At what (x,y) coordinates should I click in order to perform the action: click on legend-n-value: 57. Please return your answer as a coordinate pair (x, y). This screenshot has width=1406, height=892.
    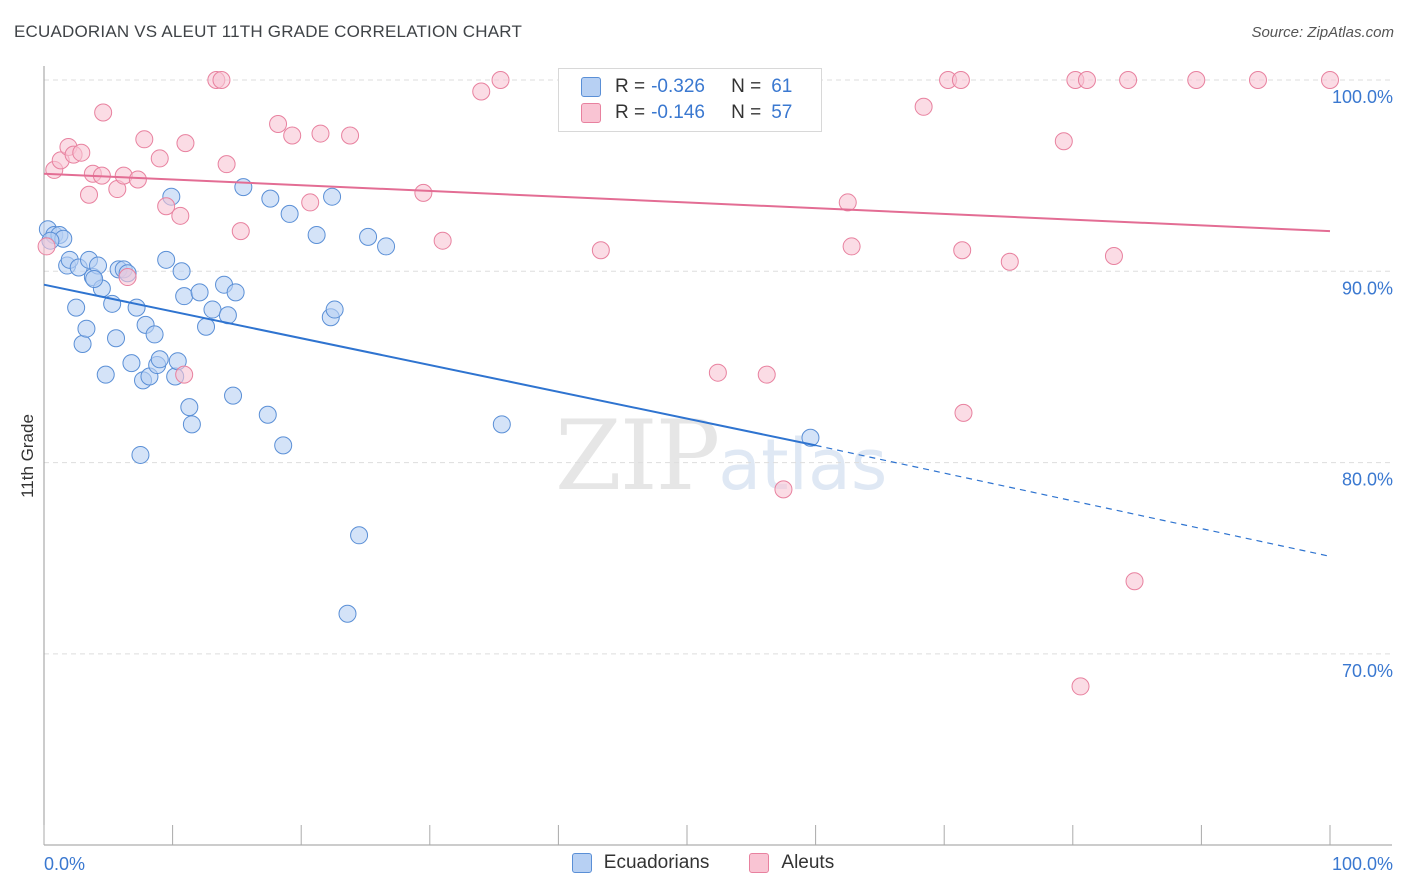
    Looking at the image, I should click on (782, 112).